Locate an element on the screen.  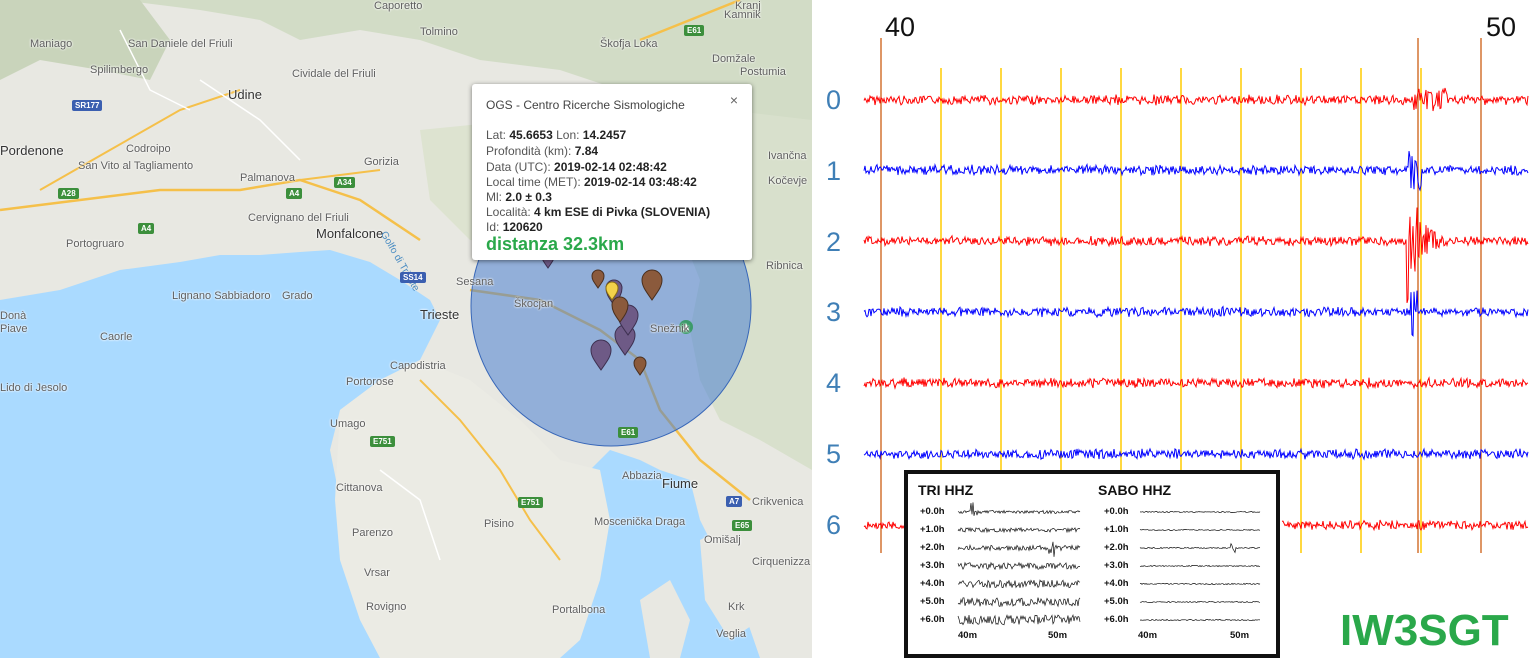
road-e61-north is located at coordinates (690, 21).